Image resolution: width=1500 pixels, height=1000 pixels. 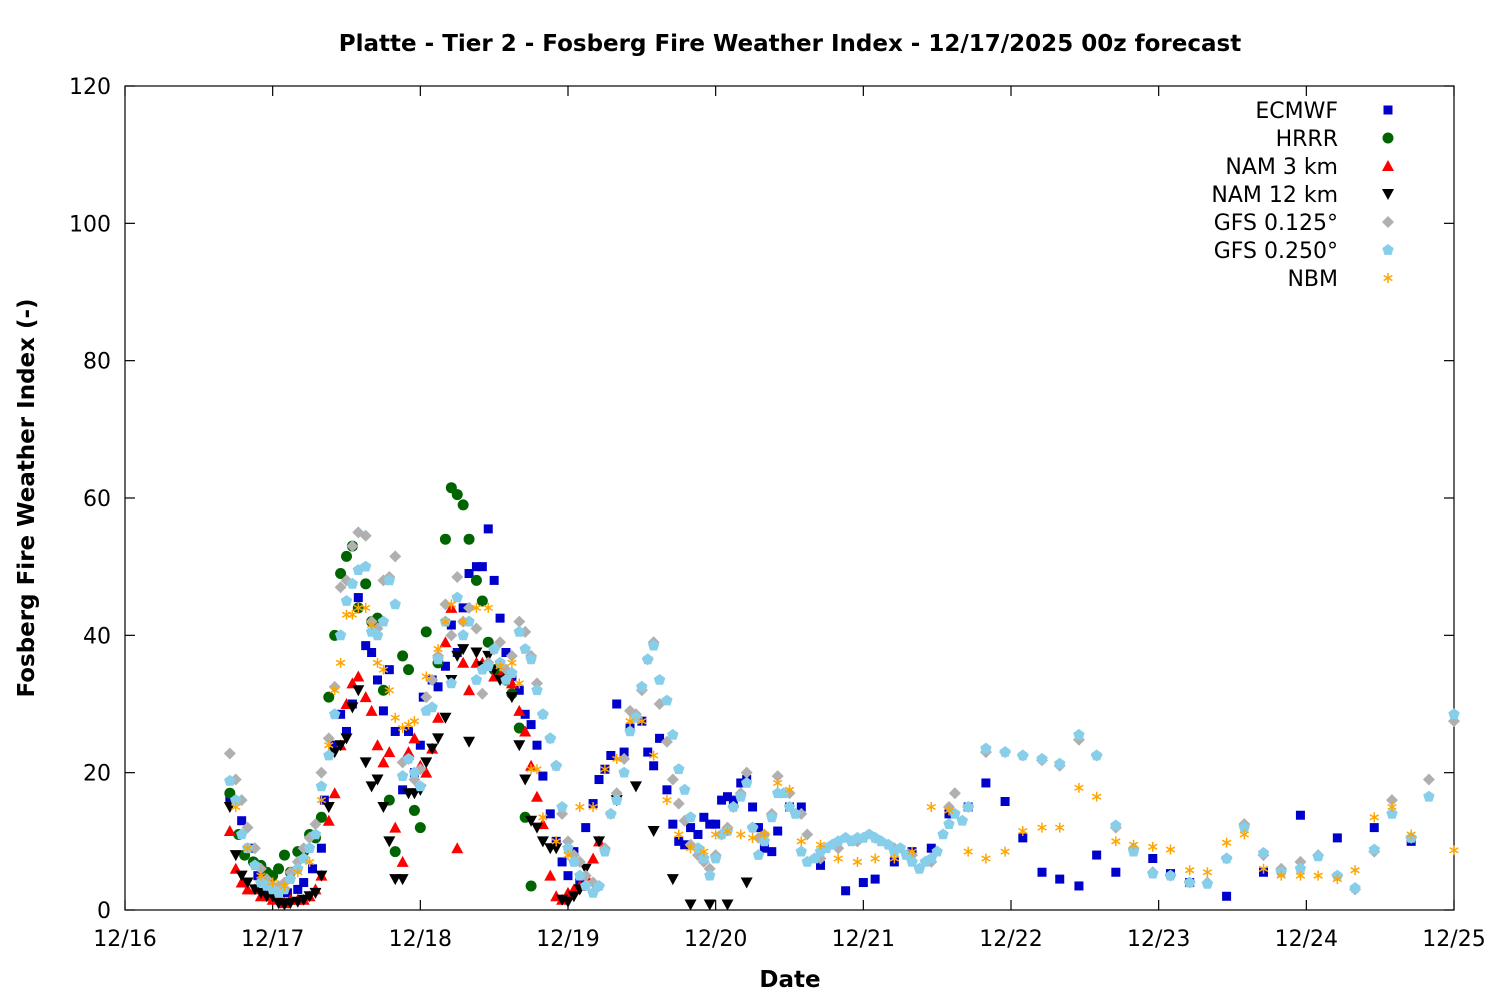 I want to click on y-axis-label: Fosberg Fire Weather Index (-), so click(x=27, y=497).